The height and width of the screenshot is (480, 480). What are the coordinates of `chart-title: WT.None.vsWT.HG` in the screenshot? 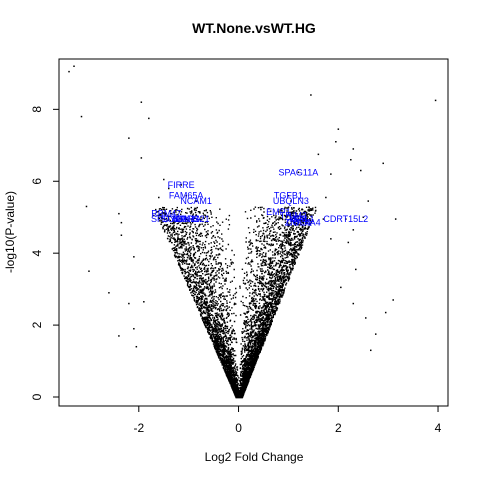 It's located at (254, 28).